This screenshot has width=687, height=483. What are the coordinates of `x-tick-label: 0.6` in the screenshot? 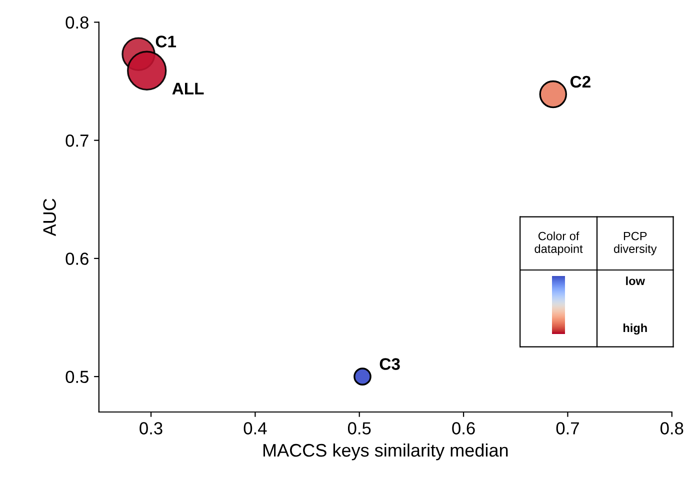 It's located at (463, 428).